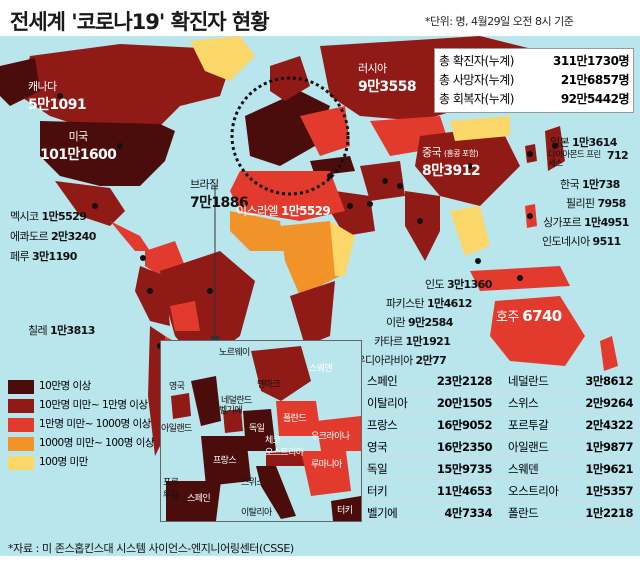 The image size is (640, 563). Describe the element at coordinates (600, 184) in the screenshot. I see `korea-value: 1만738` at that location.